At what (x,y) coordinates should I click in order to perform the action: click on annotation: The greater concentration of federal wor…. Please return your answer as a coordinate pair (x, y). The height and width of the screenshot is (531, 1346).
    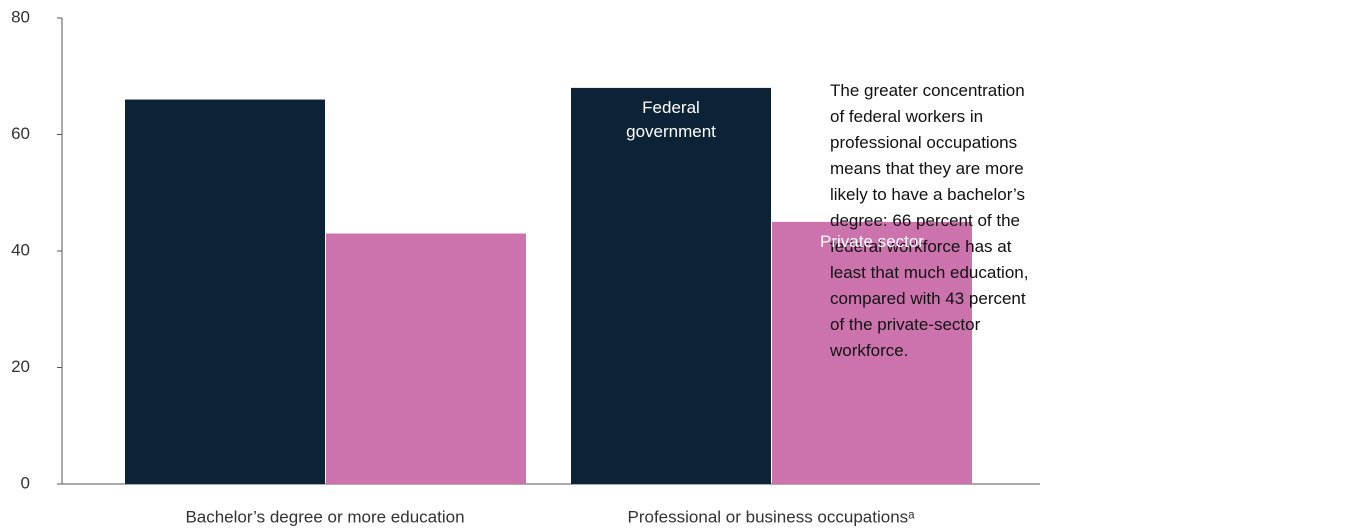
    Looking at the image, I should click on (929, 220).